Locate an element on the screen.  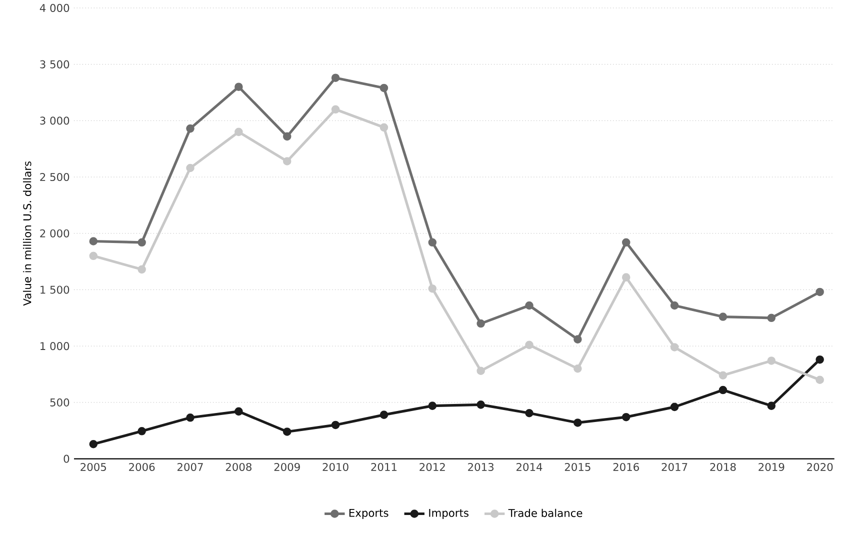
x-tick-label: 2011 is located at coordinates (384, 466).